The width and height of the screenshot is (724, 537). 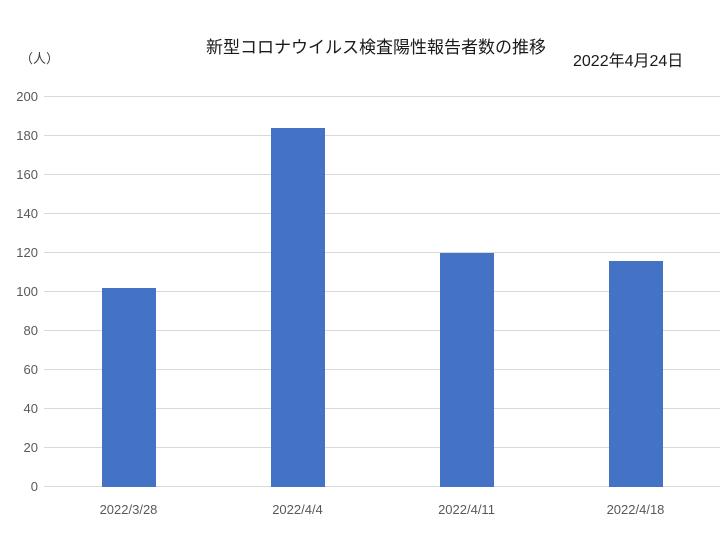 I want to click on y-axis-tick-label: 0, so click(x=34, y=486).